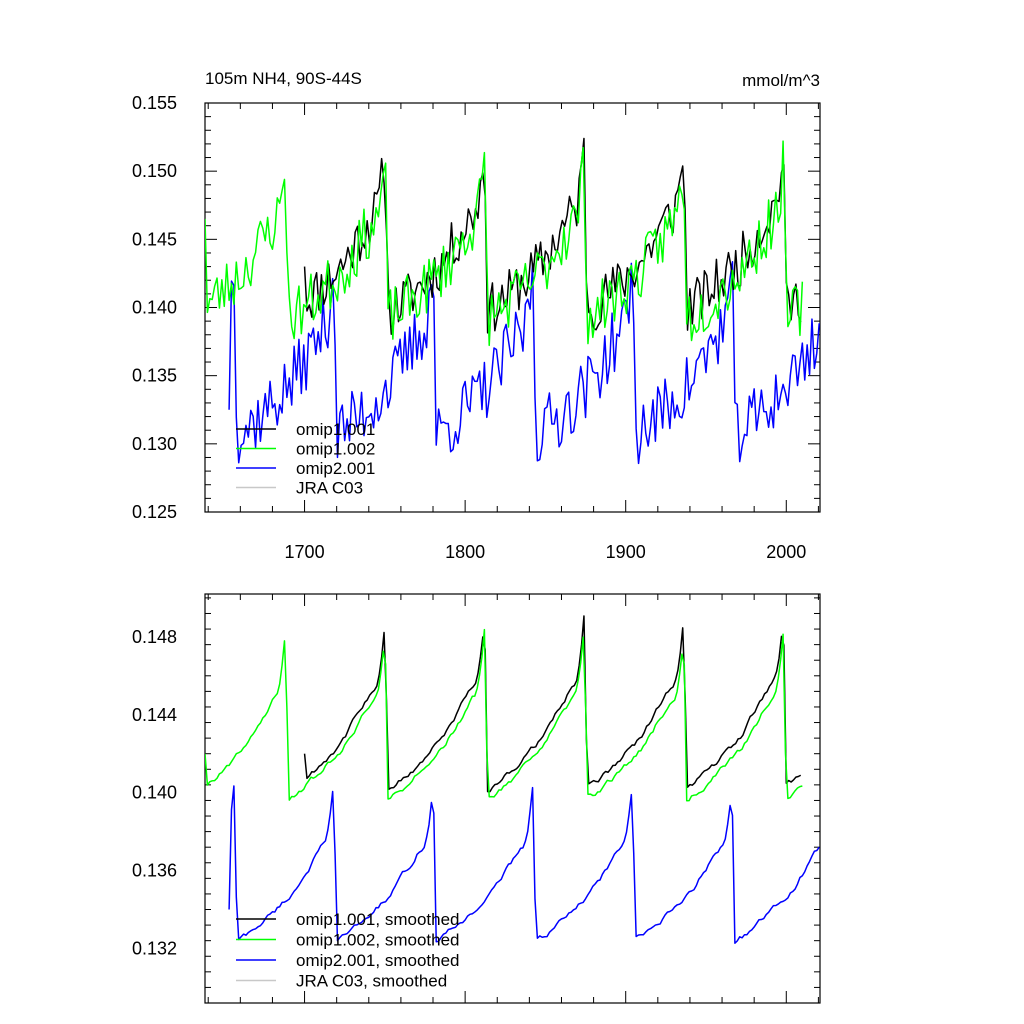  I want to click on series-line-omip2-001-smoothed, so click(524, 865).